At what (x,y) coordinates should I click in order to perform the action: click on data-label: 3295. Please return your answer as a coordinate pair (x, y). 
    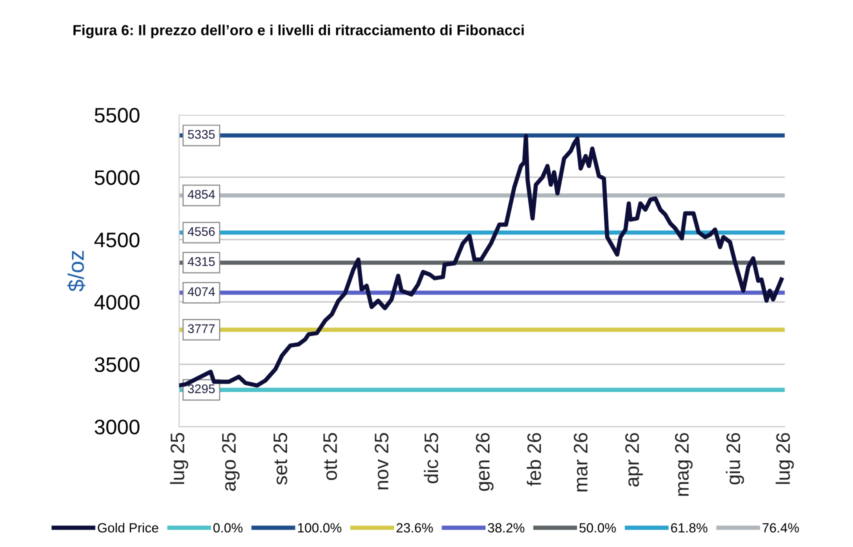
    Looking at the image, I should click on (201, 389).